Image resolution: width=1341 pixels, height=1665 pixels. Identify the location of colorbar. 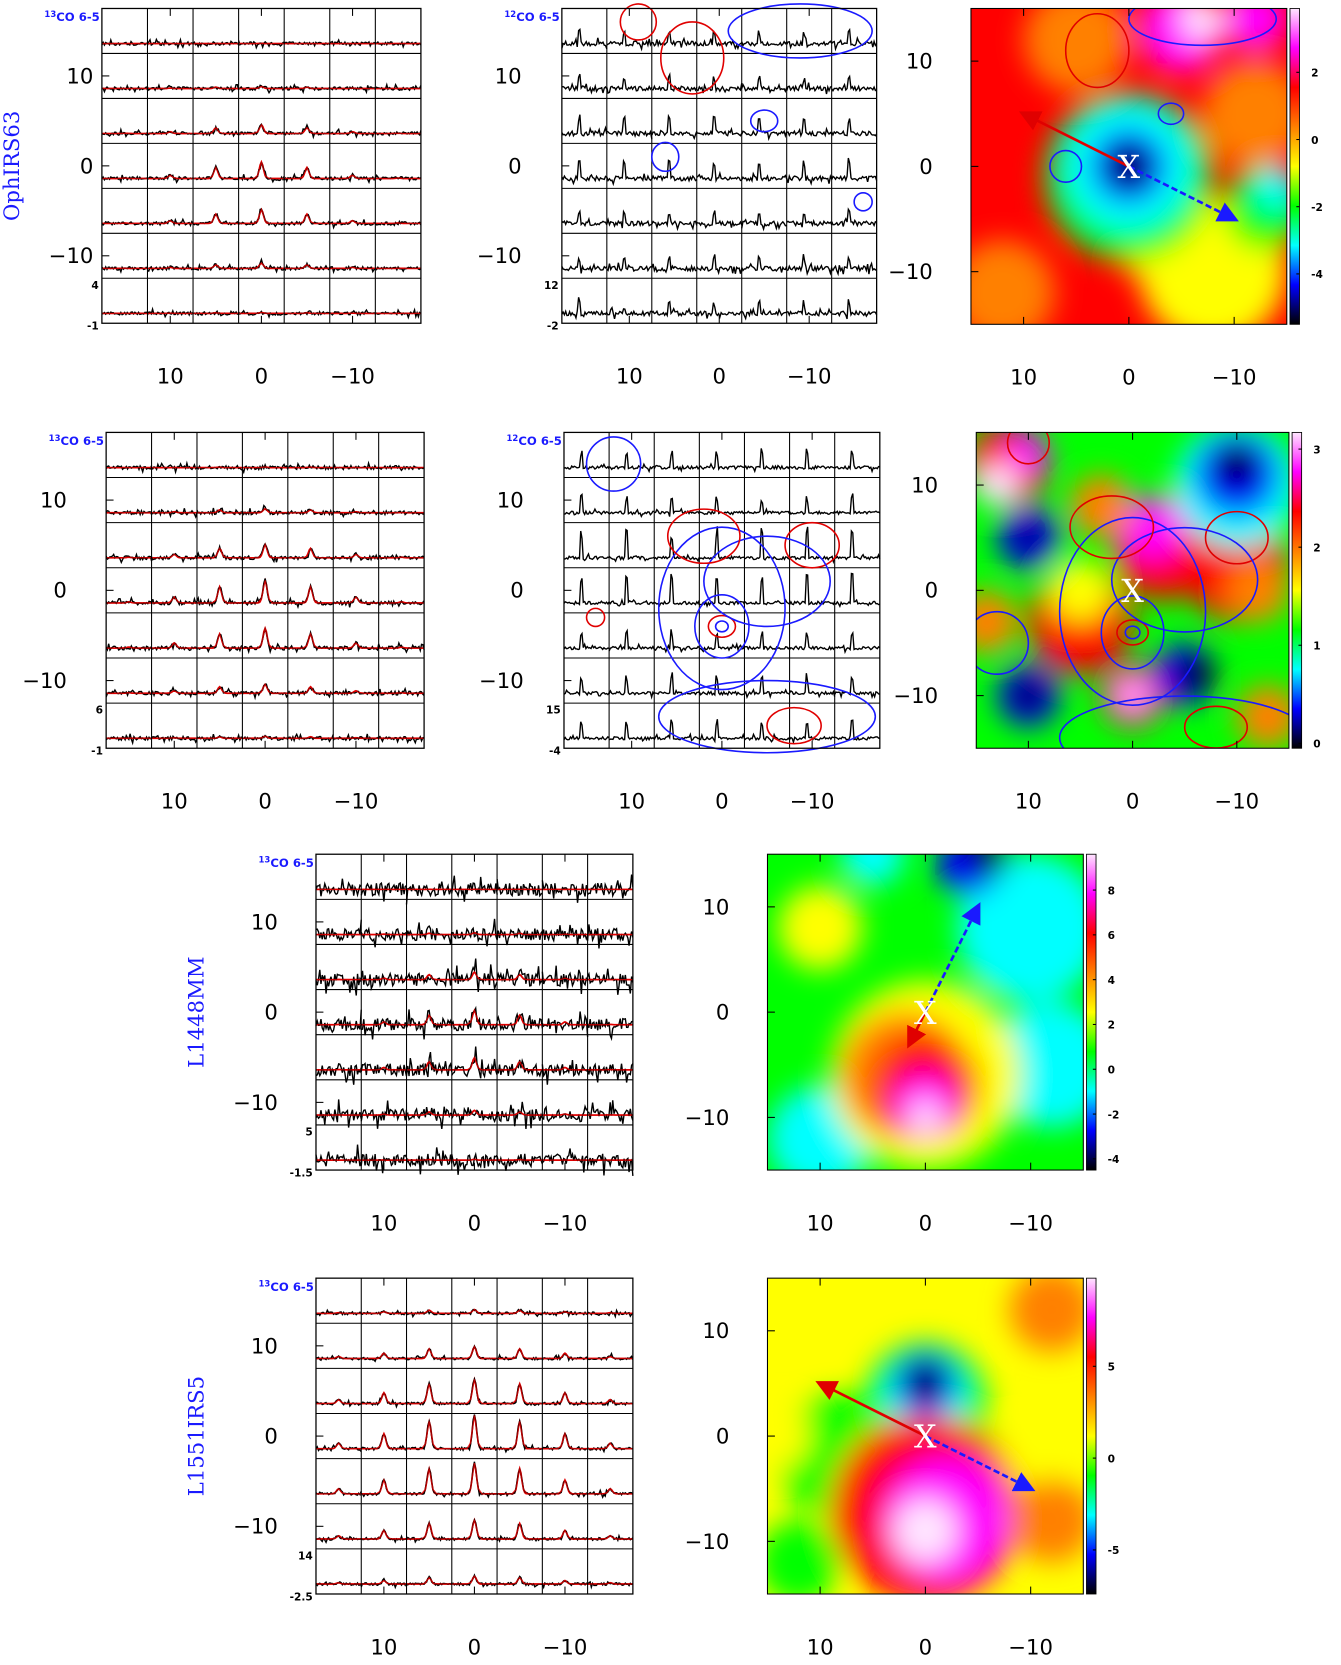
(1091, 1436).